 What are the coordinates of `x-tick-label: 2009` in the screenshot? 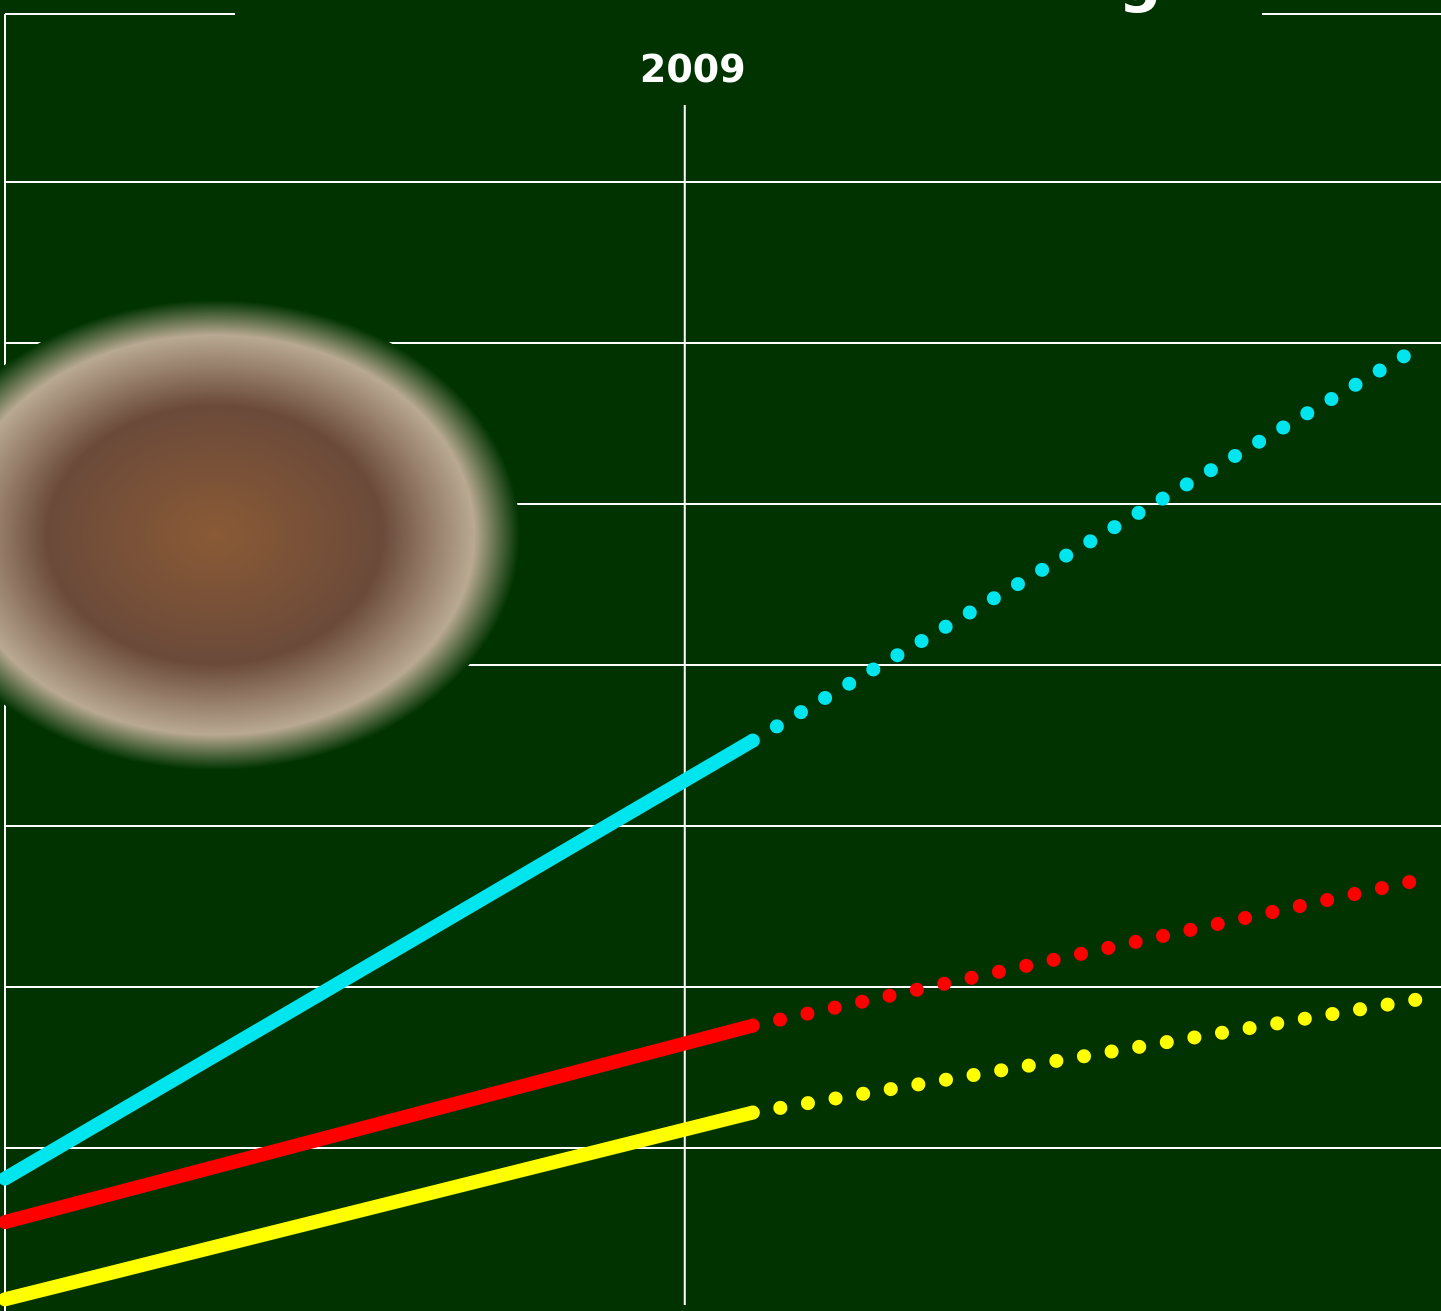 It's located at (693, 69).